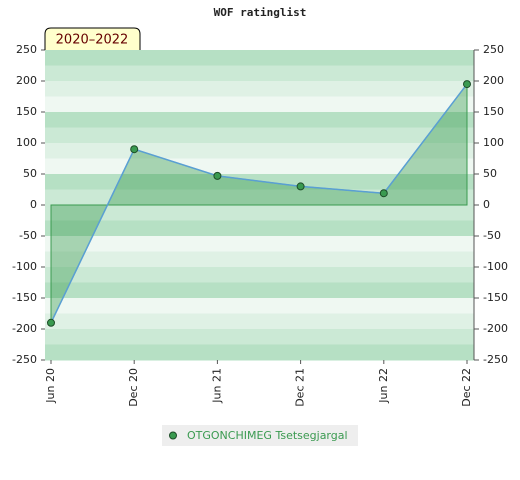  I want to click on x-tick-label: Dec 20, so click(133, 387).